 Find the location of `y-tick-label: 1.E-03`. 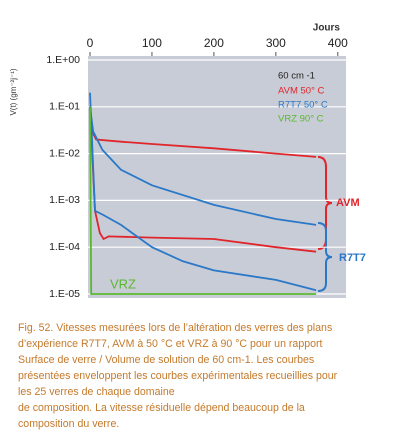

y-tick-label: 1.E-03 is located at coordinates (64, 200).